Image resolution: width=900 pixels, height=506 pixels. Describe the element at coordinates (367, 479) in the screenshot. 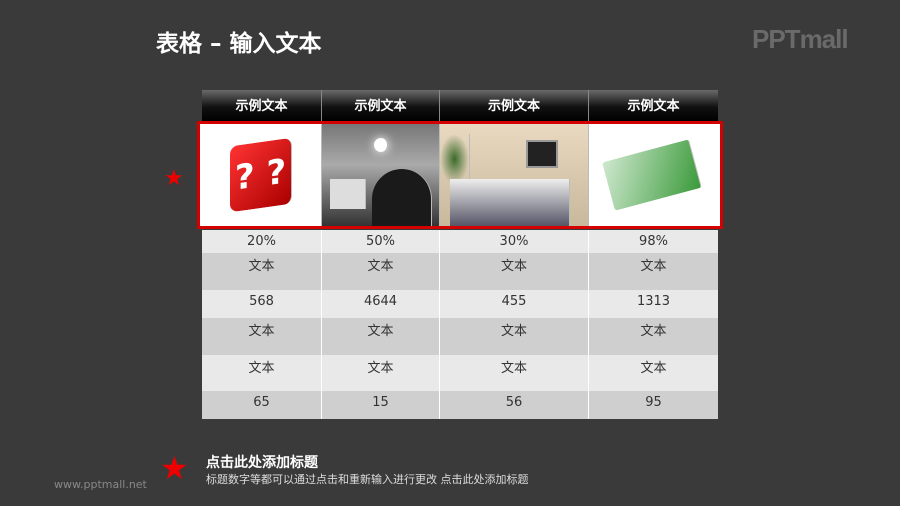

I see `footer-description: 标题数字等都可以通过点击和重新输入进行更改 点击此处添加标题` at that location.